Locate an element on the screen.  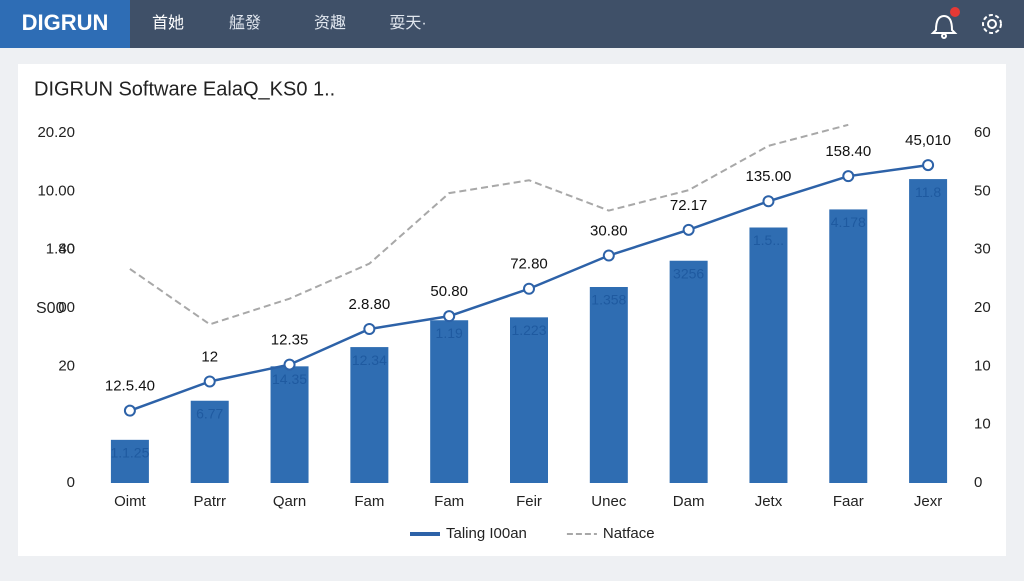
settings-icon is located at coordinates (992, 24).